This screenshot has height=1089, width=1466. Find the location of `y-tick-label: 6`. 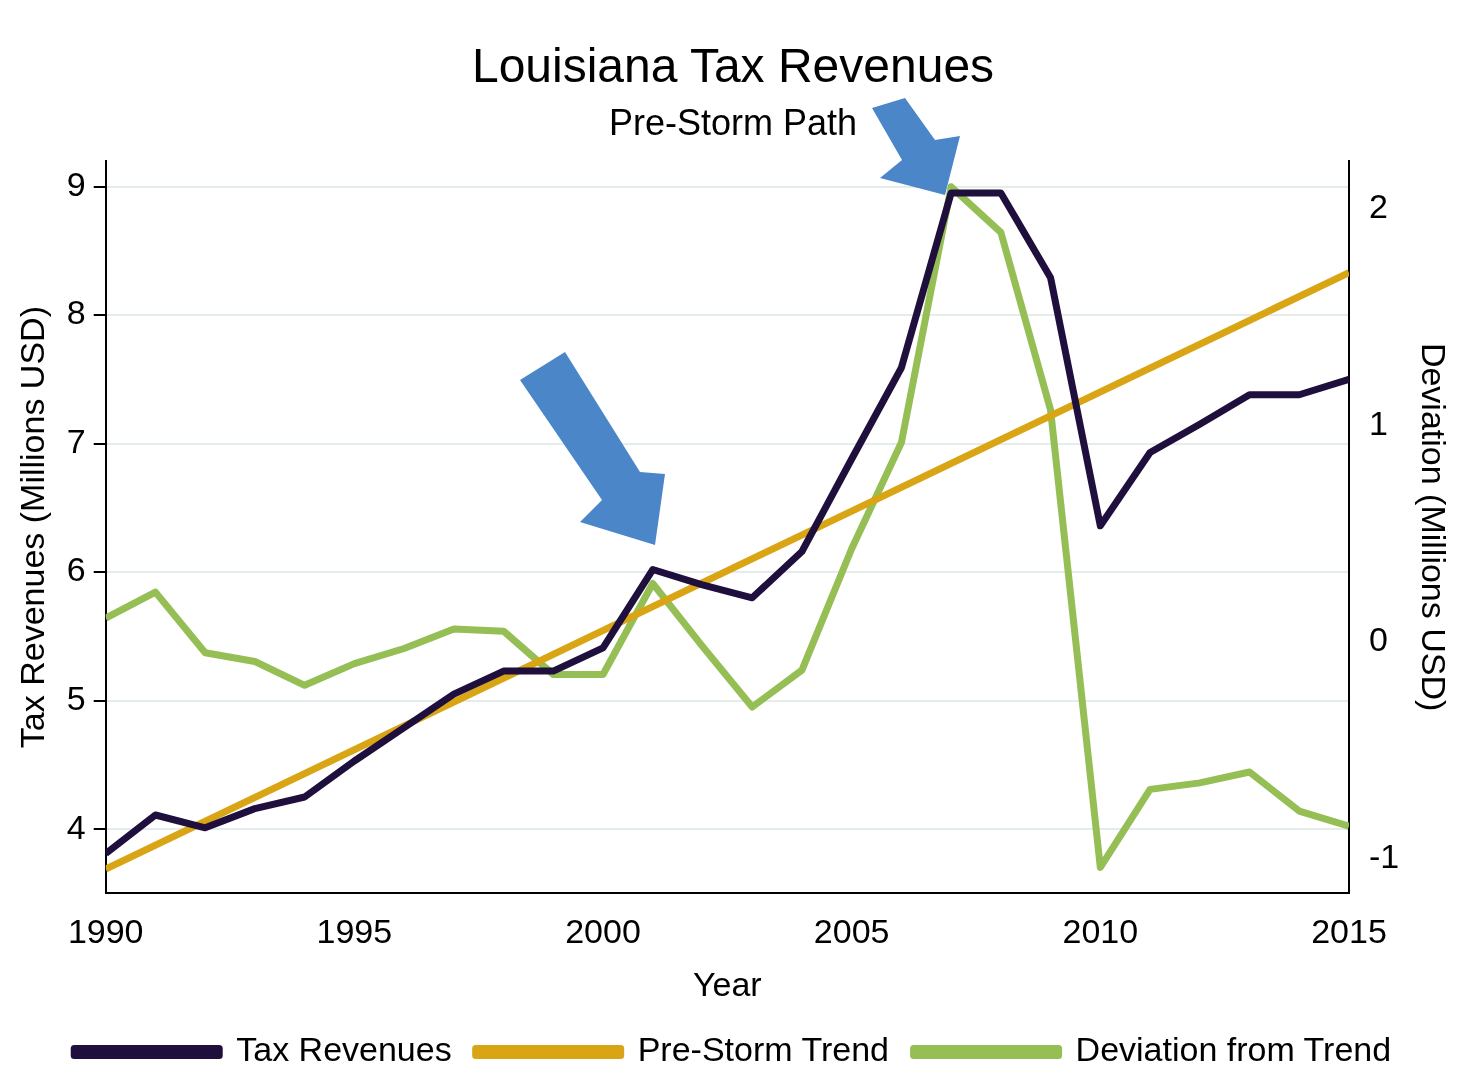

y-tick-label: 6 is located at coordinates (76, 569).